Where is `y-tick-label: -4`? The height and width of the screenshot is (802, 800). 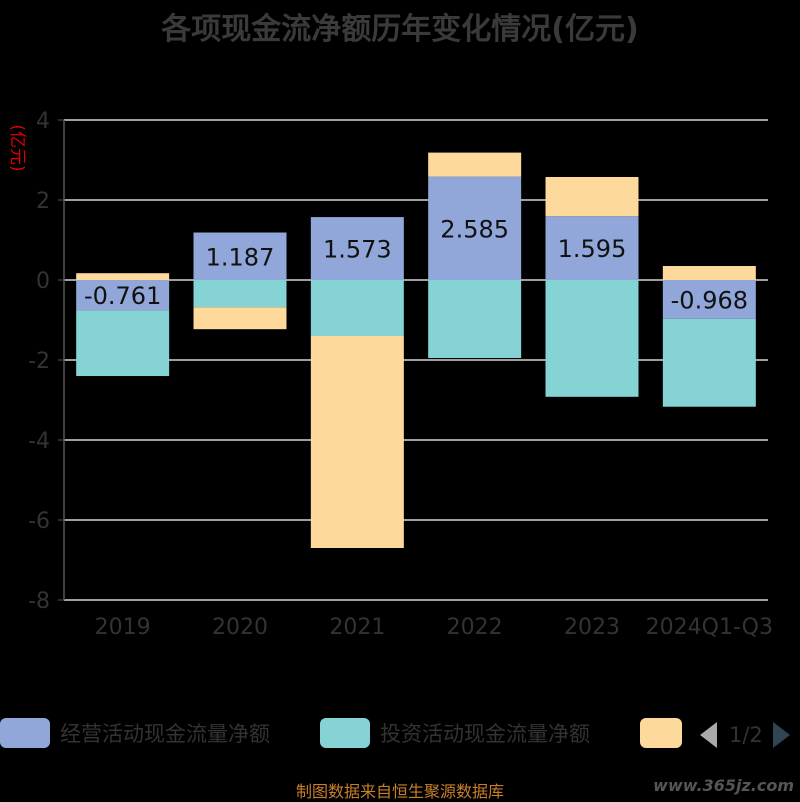
y-tick-label: -4 is located at coordinates (39, 441).